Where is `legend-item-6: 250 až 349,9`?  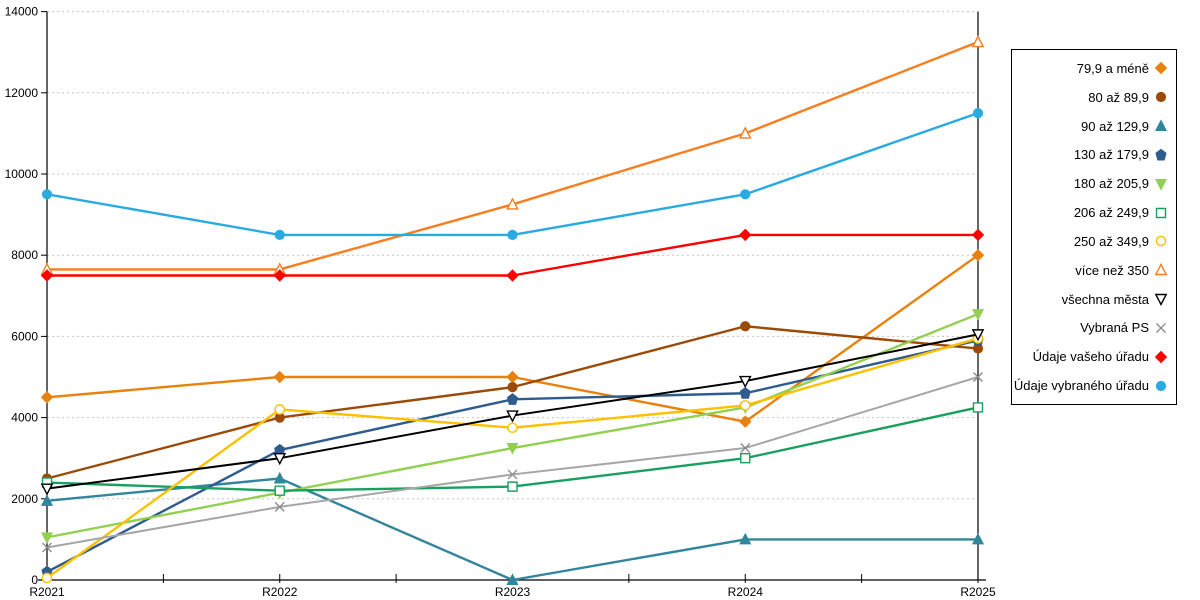 legend-item-6: 250 až 349,9 is located at coordinates (1092, 241).